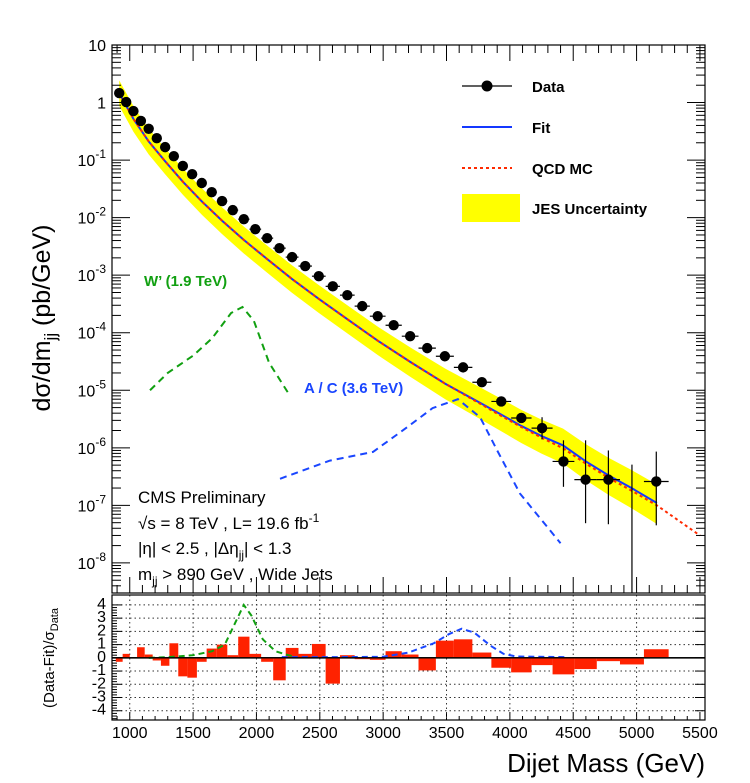 Image resolution: width=750 pixels, height=783 pixels. What do you see at coordinates (99, 670) in the screenshot?
I see `residual-y-tick-label: -1` at bounding box center [99, 670].